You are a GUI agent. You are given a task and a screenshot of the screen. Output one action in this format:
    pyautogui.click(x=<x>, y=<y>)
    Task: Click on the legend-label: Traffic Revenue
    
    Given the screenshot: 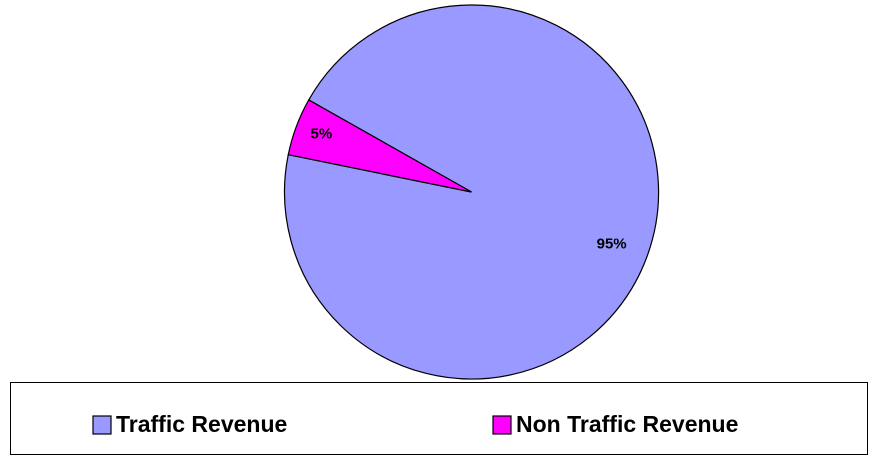 What is the action you would take?
    pyautogui.click(x=201, y=424)
    